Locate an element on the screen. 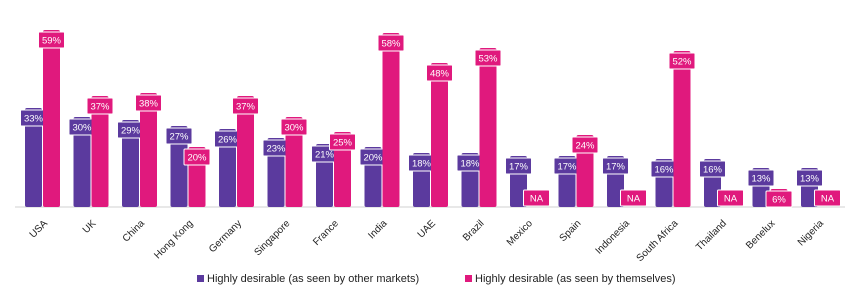  x-tick-label: Benelux is located at coordinates (760, 234).